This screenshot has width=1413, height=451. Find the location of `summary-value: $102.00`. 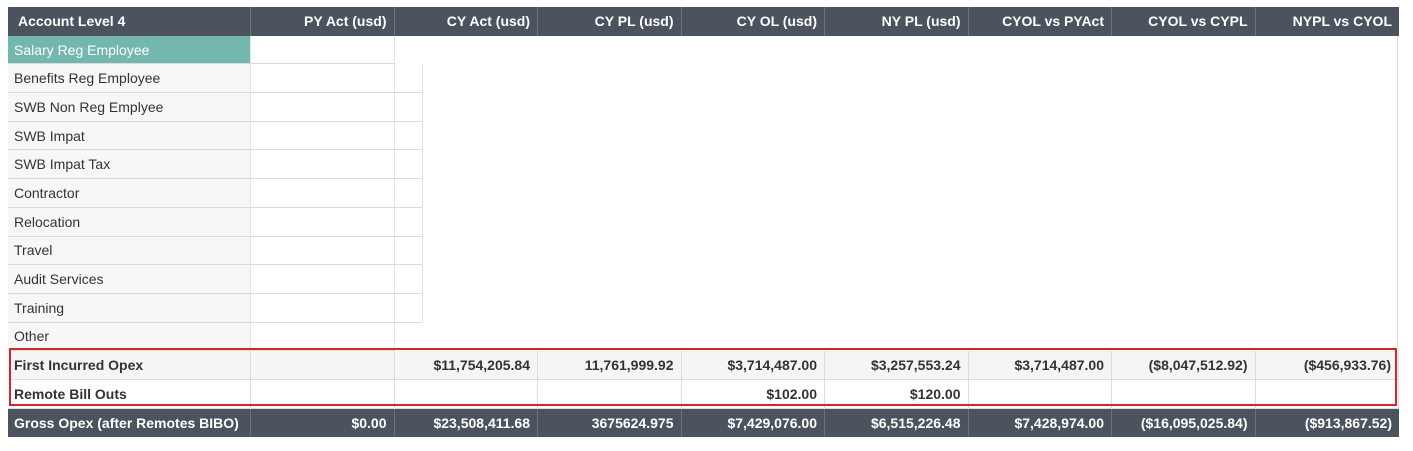

summary-value: $102.00 is located at coordinates (753, 394).